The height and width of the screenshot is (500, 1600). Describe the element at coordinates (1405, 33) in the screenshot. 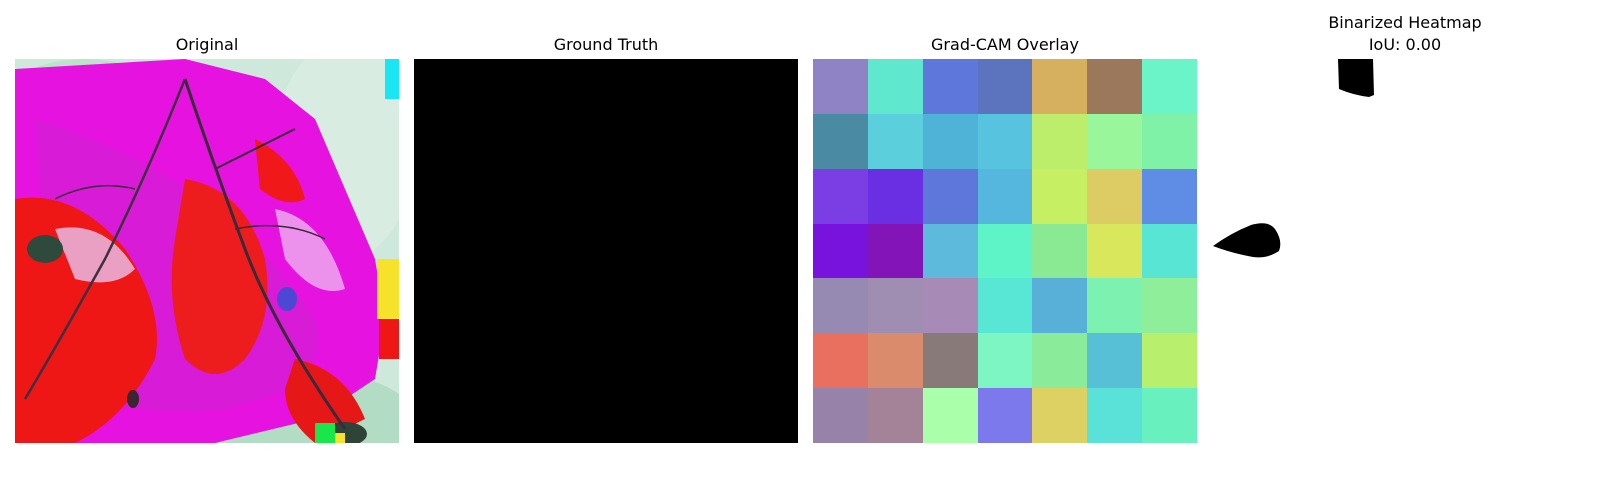

I see `binarized-panel-title: Binarized Heatmap IoU: 0.00` at that location.